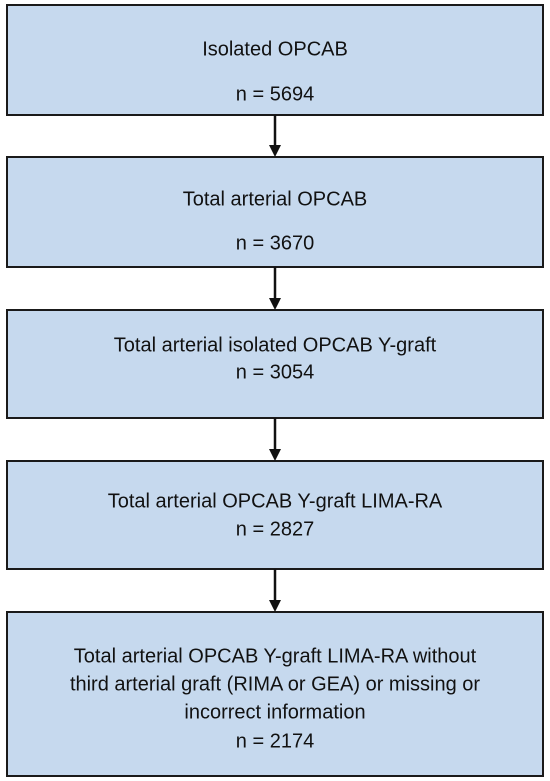  I want to click on node-label: Total arterial OPCAB Y-graft LIMA-RA, so click(275, 501).